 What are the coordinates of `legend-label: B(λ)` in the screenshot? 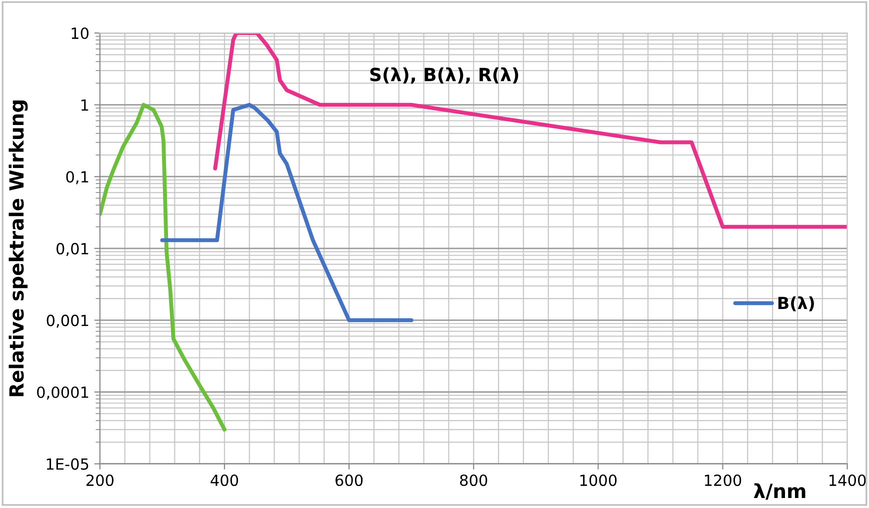 It's located at (796, 304).